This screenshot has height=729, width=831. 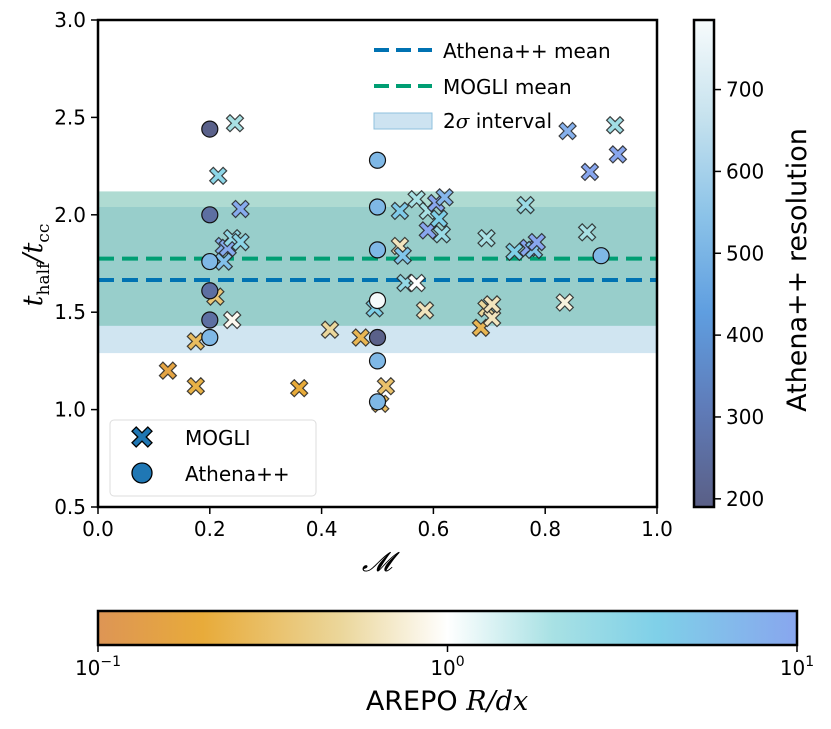 I want to click on legend-mogli-marker, so click(x=142, y=437).